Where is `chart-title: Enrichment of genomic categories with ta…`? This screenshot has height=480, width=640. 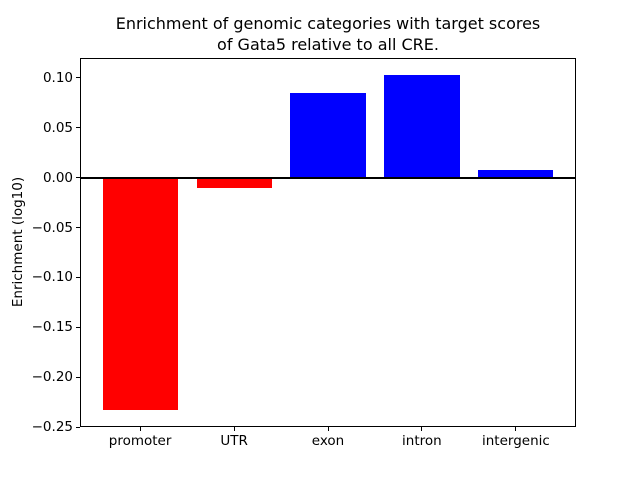 chart-title: Enrichment of genomic categories with ta… is located at coordinates (328, 34).